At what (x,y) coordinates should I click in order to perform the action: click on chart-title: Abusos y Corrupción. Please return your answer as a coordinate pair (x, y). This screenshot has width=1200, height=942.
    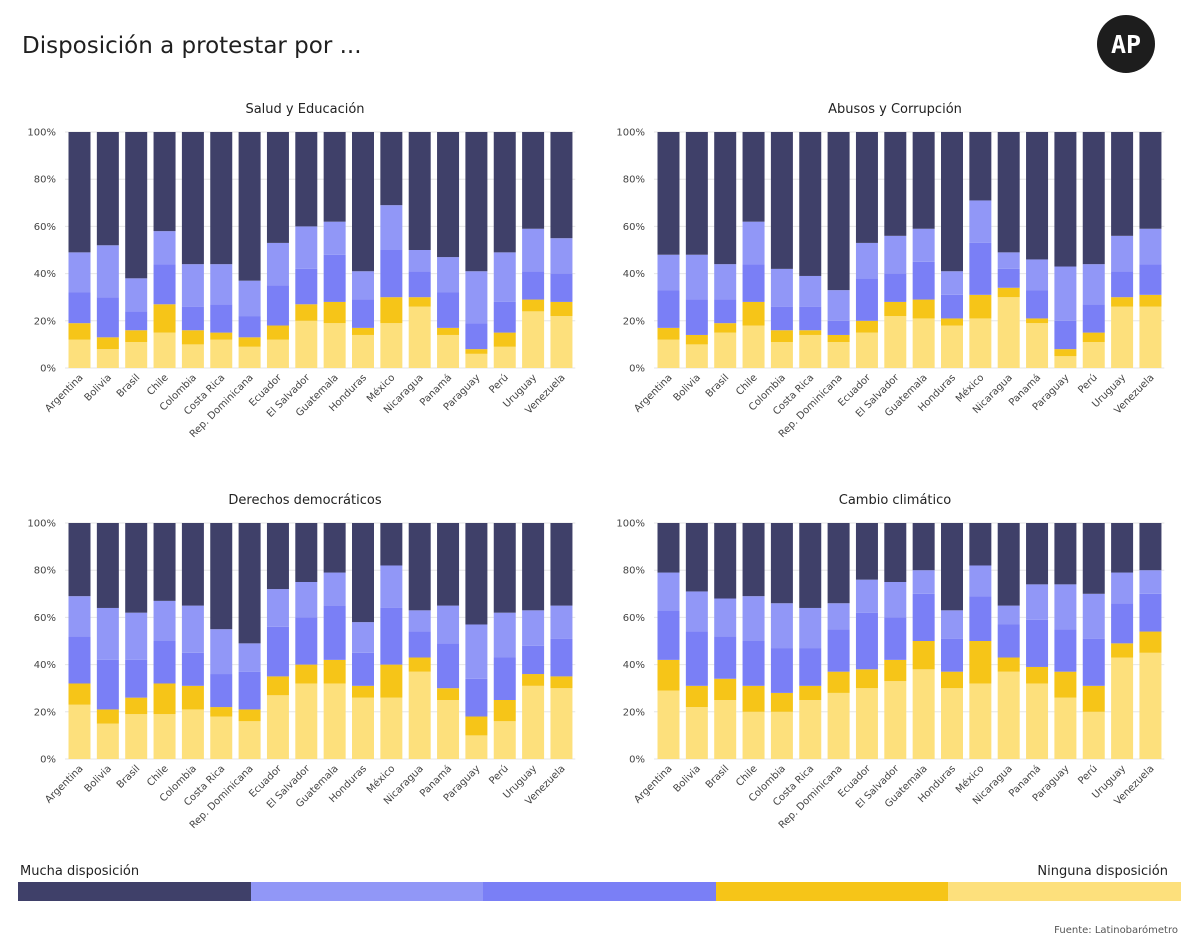
    Looking at the image, I should click on (895, 109).